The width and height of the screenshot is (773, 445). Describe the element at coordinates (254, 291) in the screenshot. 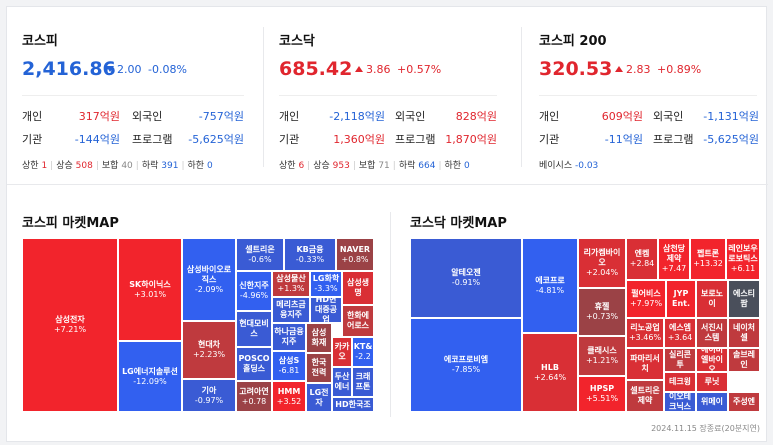

I see `treemap-cell: 신한지주 -4.96%` at that location.